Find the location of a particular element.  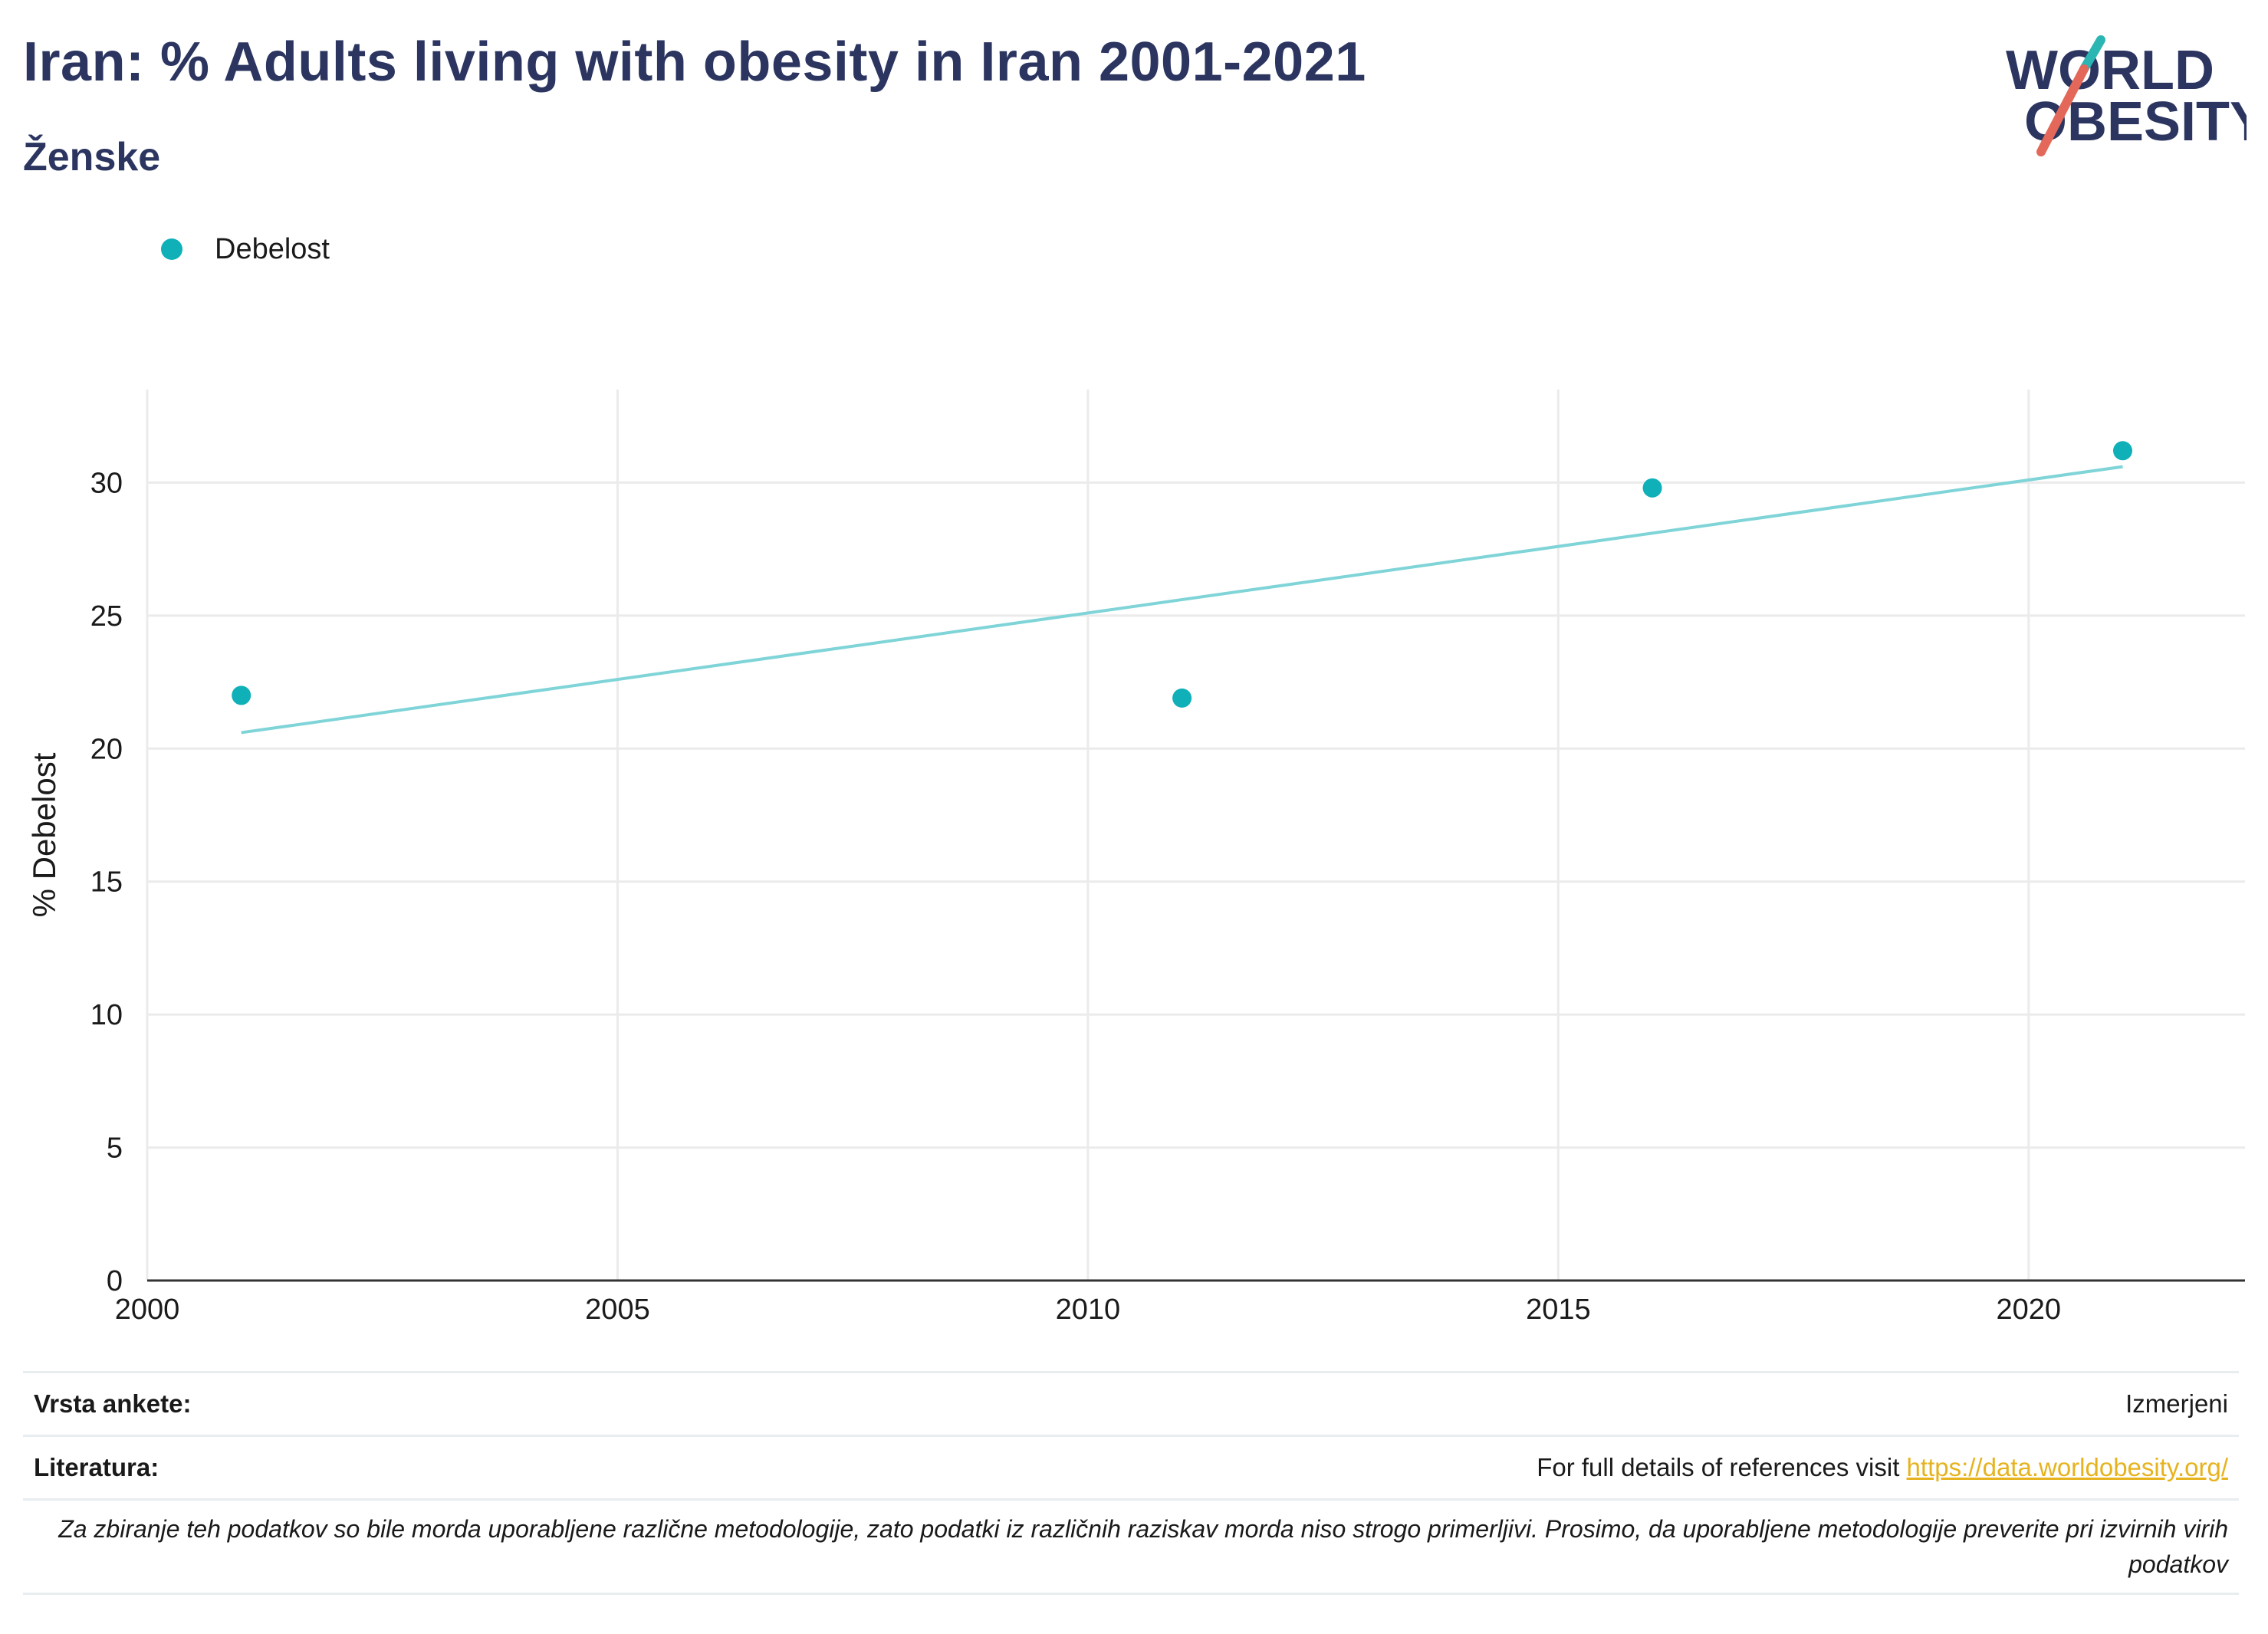

legend-label: Debelost is located at coordinates (272, 249).